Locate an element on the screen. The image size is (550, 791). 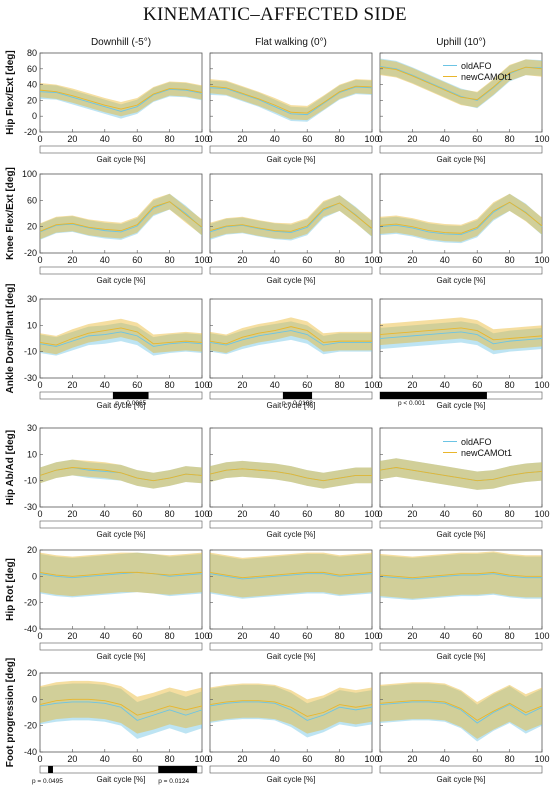
legend-label-oldafo: oldAFO is located at coordinates (476, 441).